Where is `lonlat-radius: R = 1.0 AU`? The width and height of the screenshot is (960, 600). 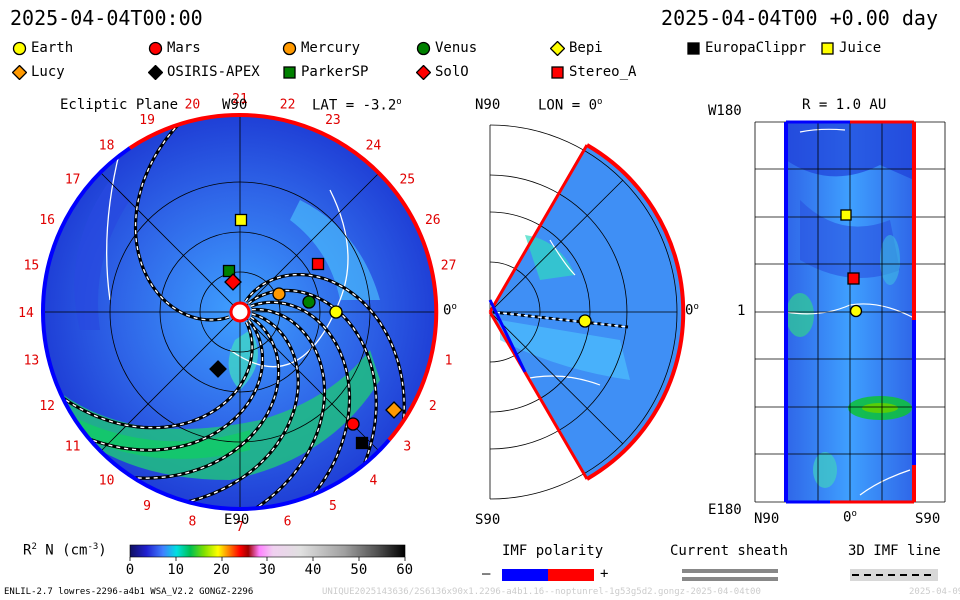 lonlat-radius: R = 1.0 AU is located at coordinates (844, 105).